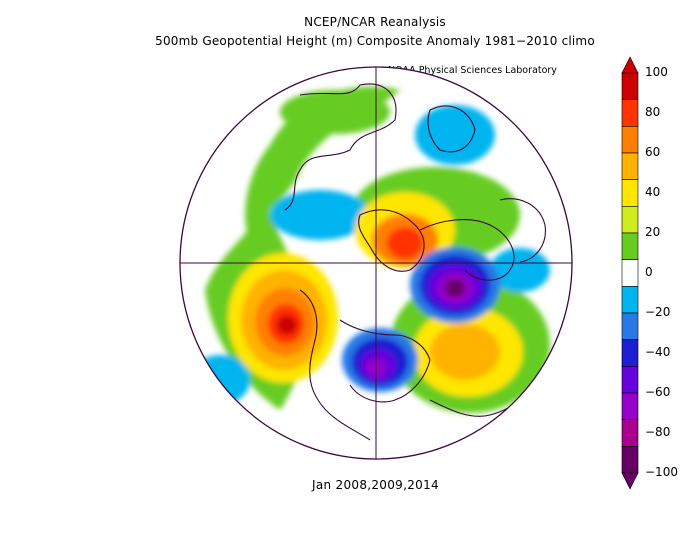 Image resolution: width=700 pixels, height=542 pixels. Describe the element at coordinates (375, 22) in the screenshot. I see `map-title: NCEP/NCAR Reanalysis` at that location.